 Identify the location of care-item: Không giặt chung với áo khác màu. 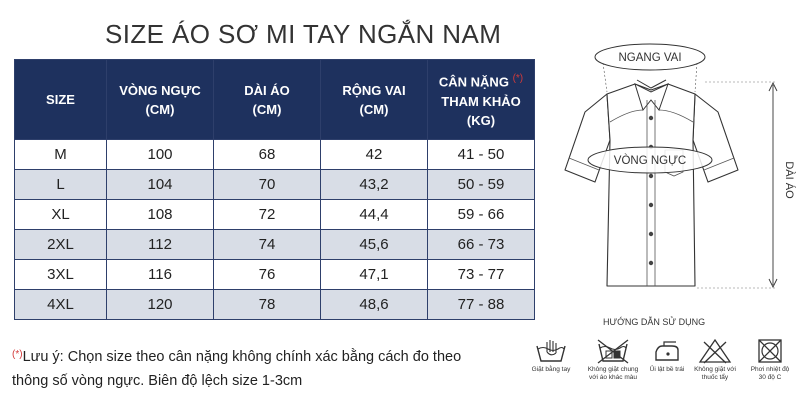
(613, 360).